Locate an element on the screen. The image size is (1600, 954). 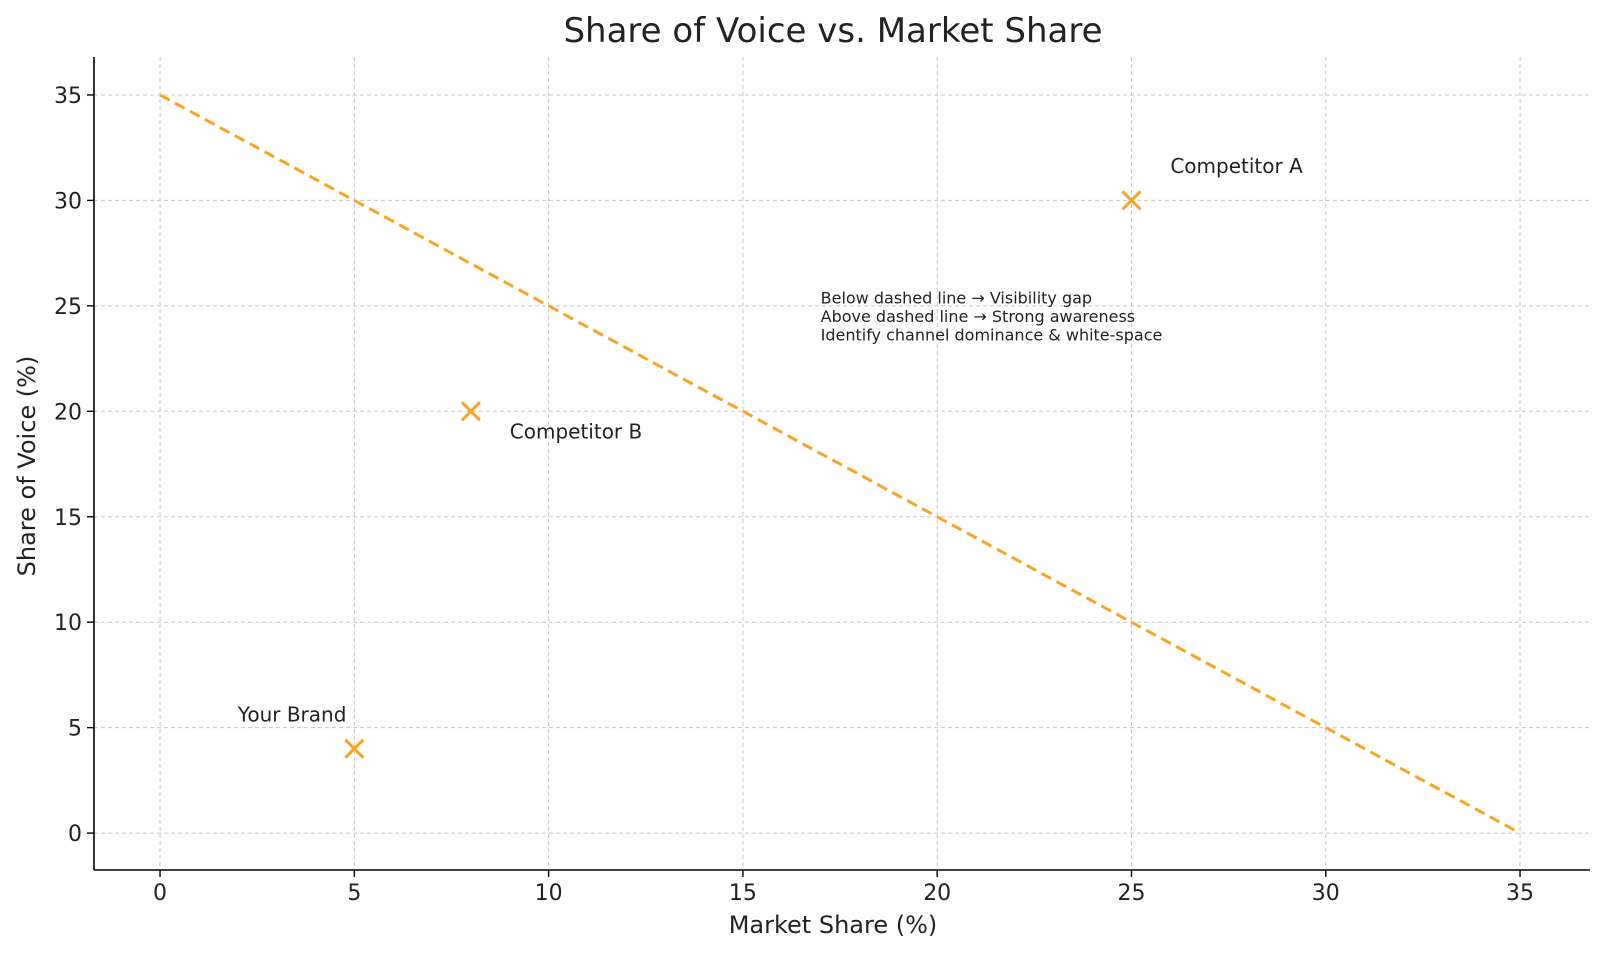
point-label: Your Brand is located at coordinates (292, 714).